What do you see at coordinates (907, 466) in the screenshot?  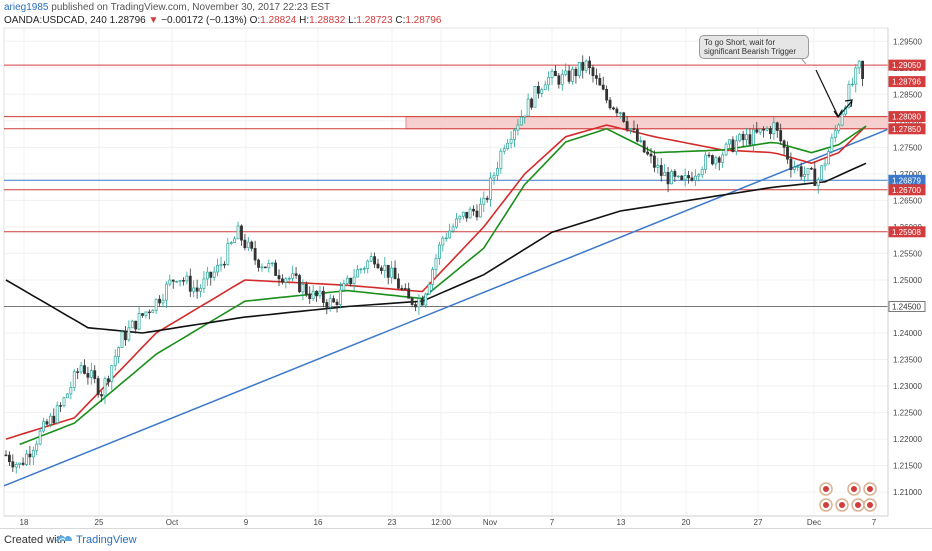 I see `price-tick-label: 1.21500` at bounding box center [907, 466].